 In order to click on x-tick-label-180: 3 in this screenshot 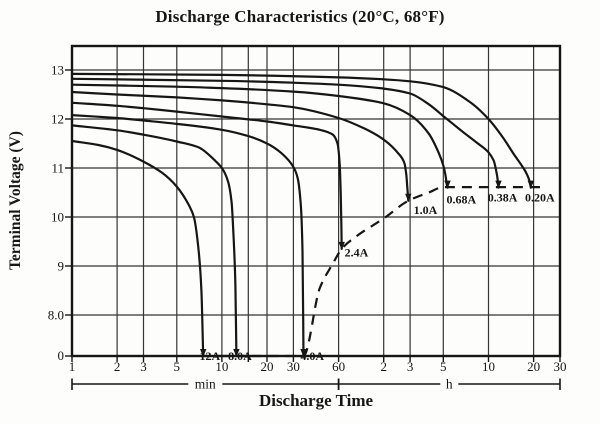, I will do `click(410, 366)`.